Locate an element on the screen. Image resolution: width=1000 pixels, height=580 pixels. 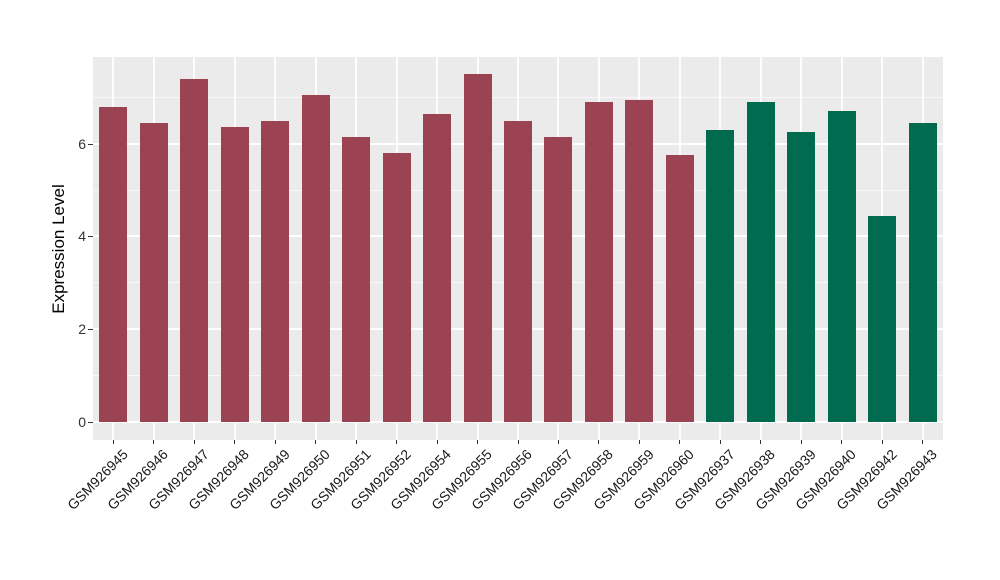
y-tick-label: 4 is located at coordinates (82, 236).